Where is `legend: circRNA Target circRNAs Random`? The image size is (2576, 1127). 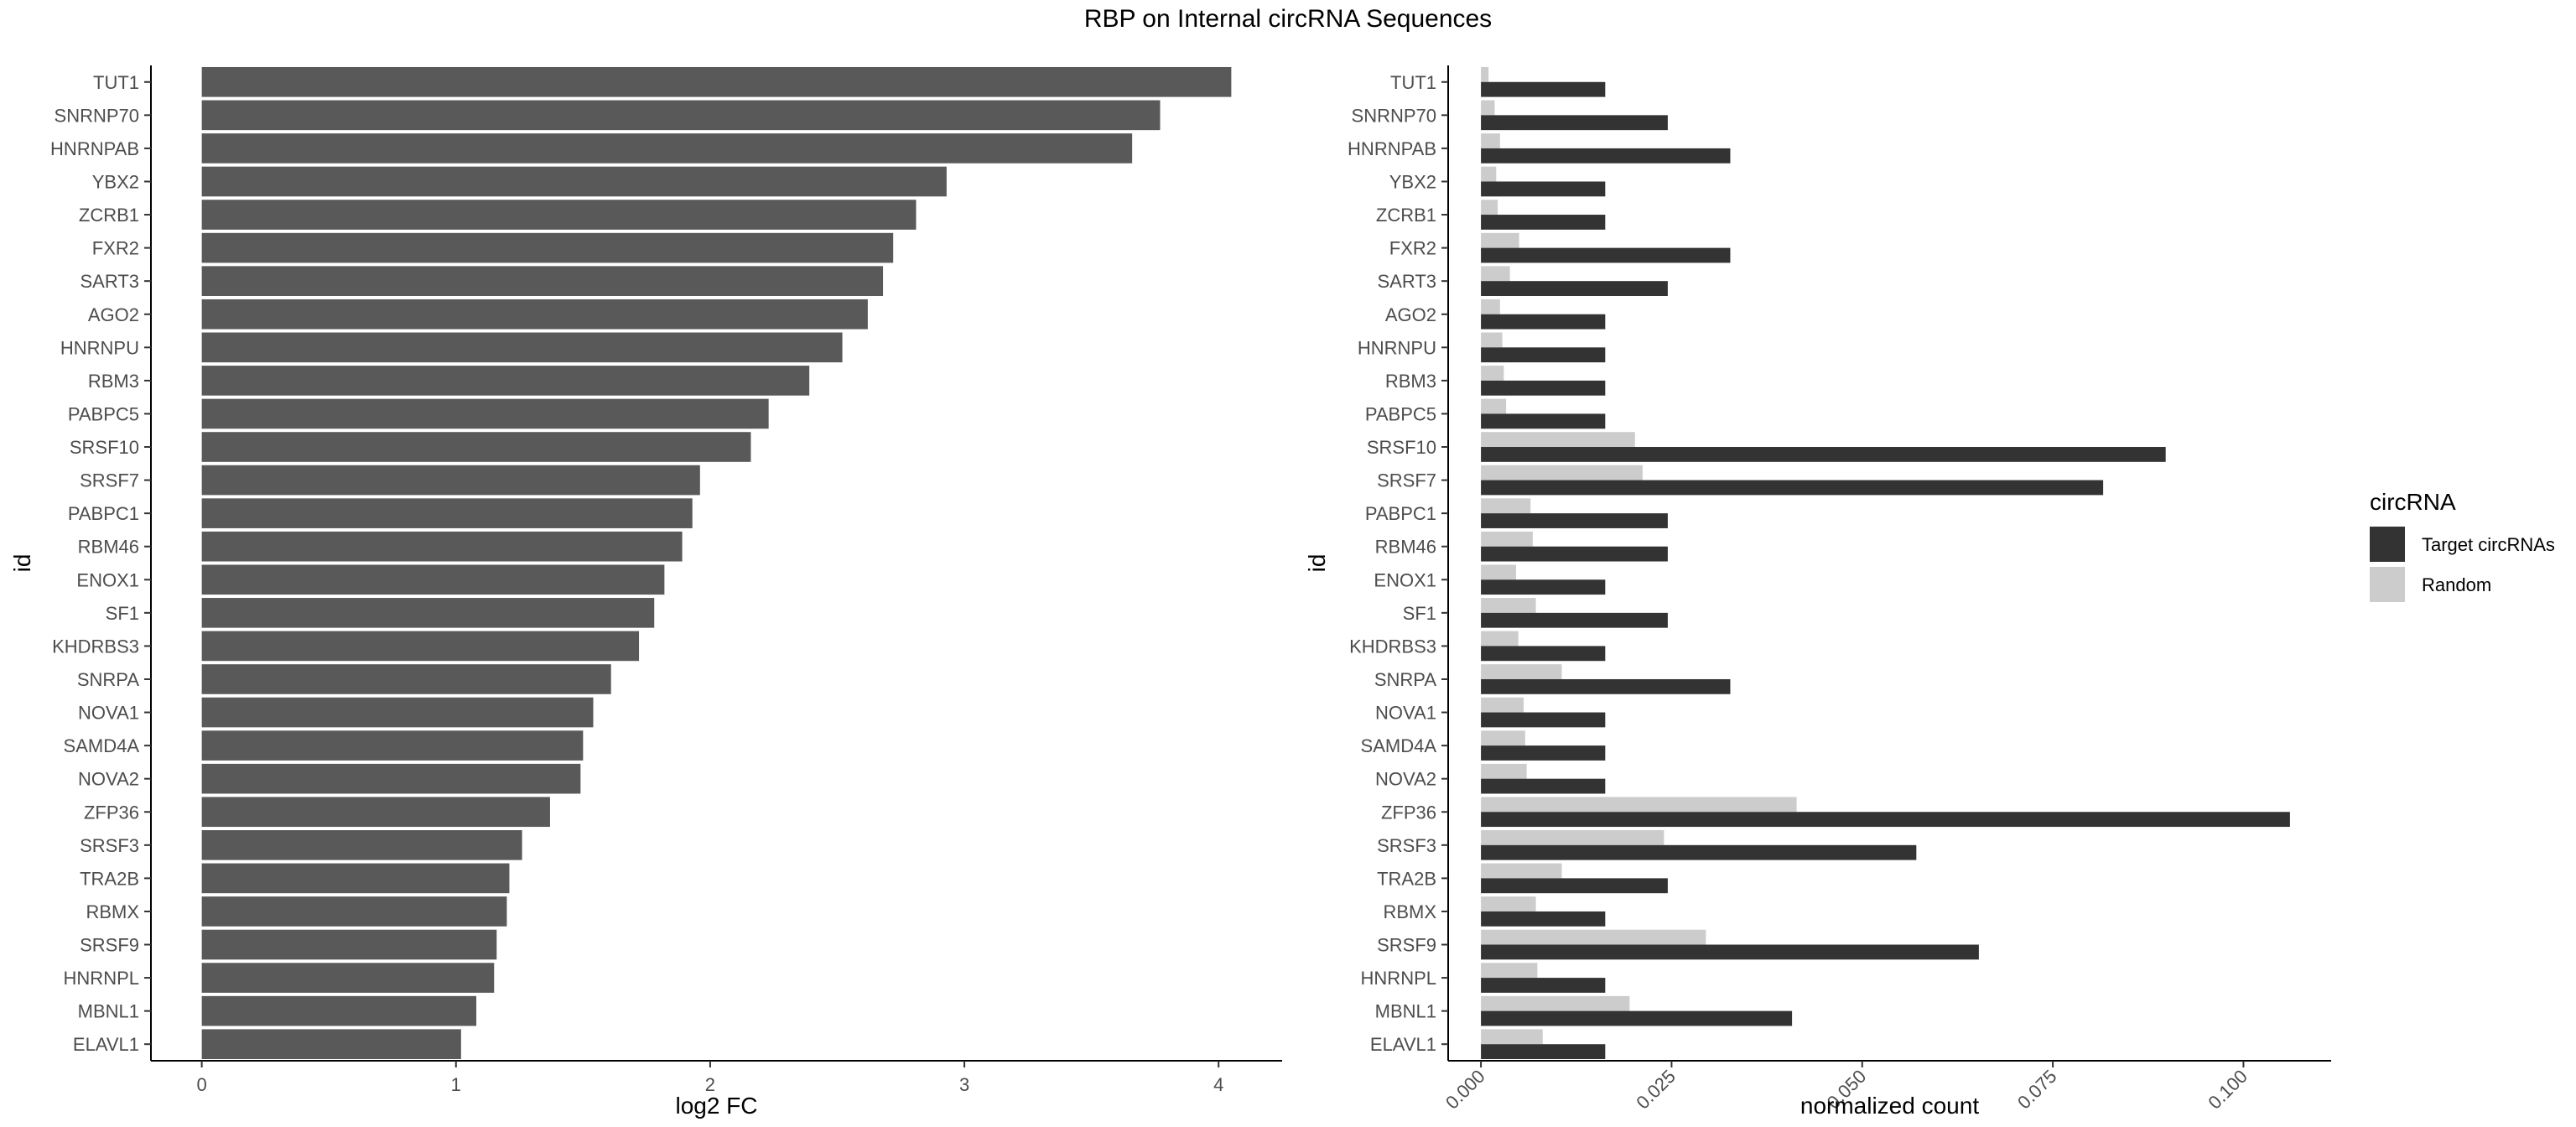 legend: circRNA Target circRNAs Random is located at coordinates (2462, 545).